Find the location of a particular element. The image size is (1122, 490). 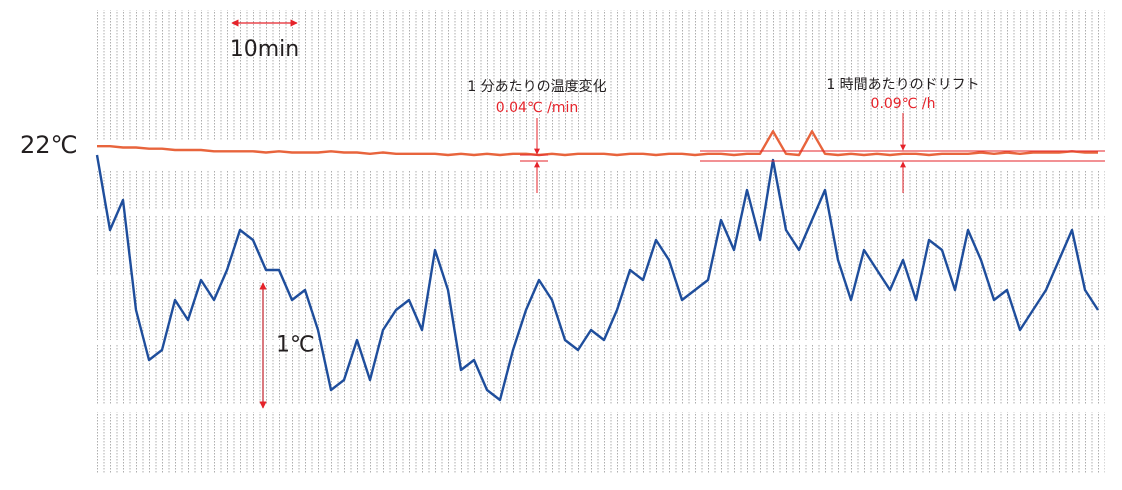

drift-marker is located at coordinates (812, 153).